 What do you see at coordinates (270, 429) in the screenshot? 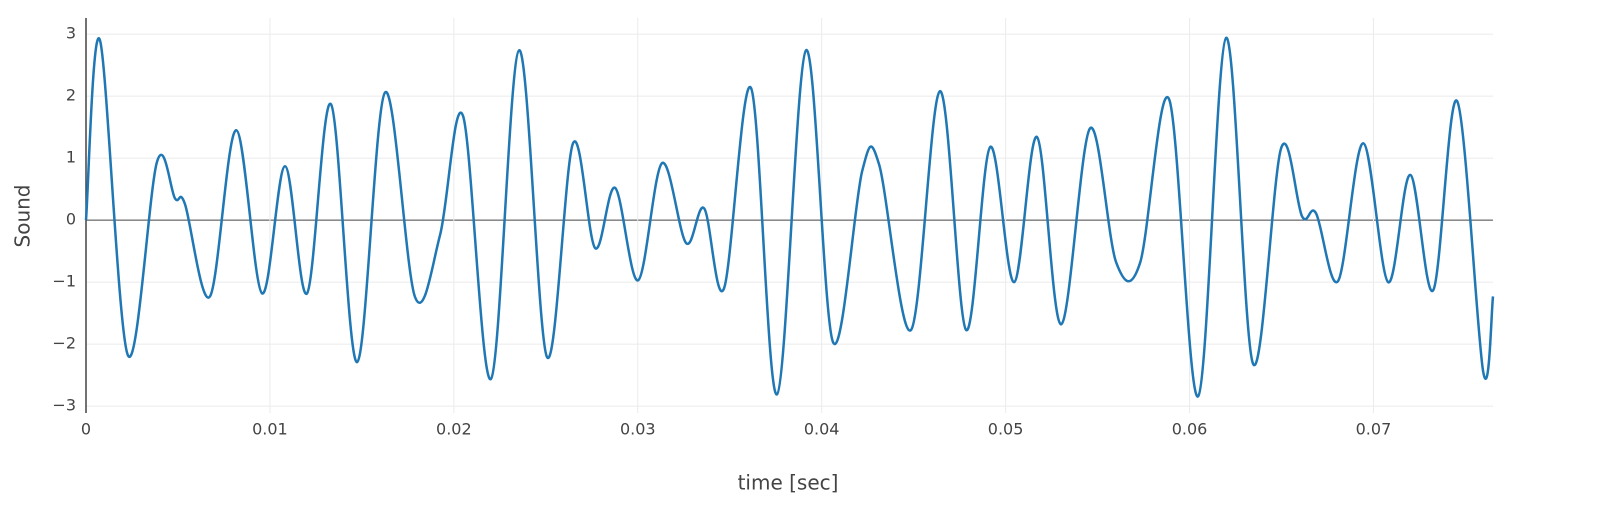
I see `x-tick-label: 0.01` at bounding box center [270, 429].